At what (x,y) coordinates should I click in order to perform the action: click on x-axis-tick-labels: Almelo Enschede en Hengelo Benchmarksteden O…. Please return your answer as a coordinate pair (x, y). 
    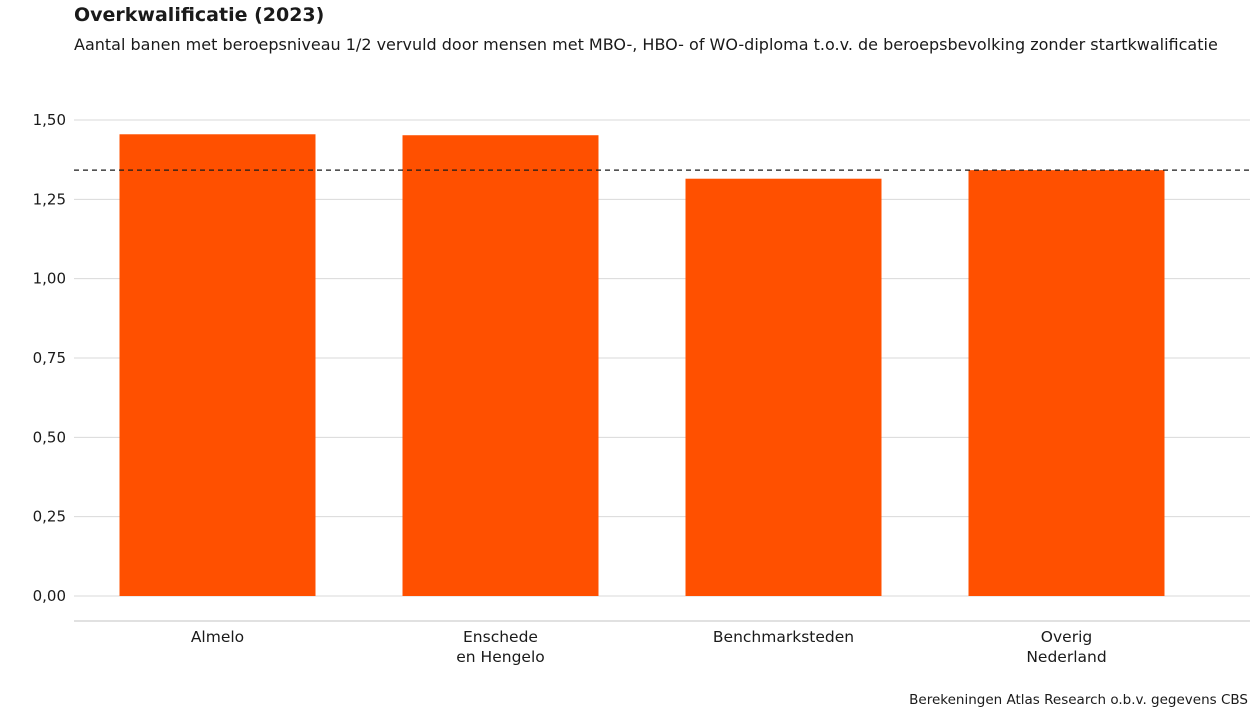
    Looking at the image, I should click on (649, 647).